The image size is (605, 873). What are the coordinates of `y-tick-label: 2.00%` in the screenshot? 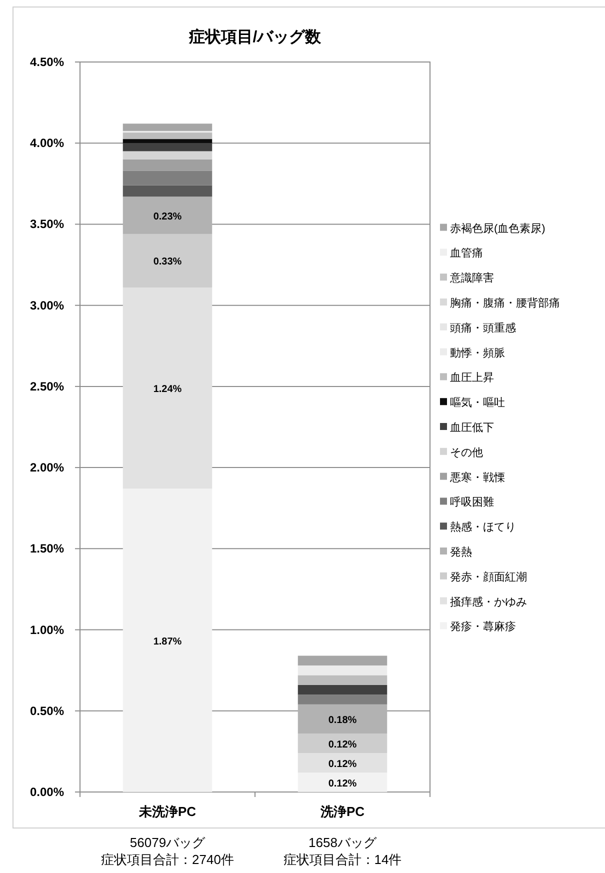 It's located at (47, 467).